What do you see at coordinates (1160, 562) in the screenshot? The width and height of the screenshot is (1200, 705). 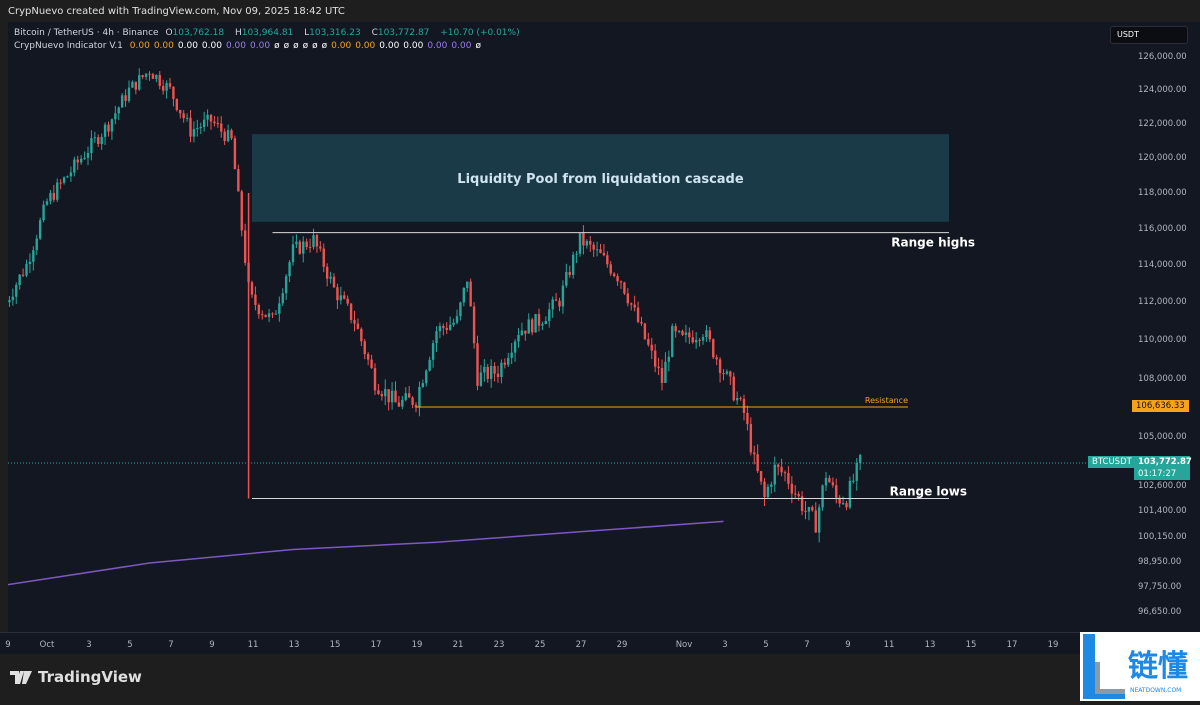 I see `price-tick: 98,950.00` at bounding box center [1160, 562].